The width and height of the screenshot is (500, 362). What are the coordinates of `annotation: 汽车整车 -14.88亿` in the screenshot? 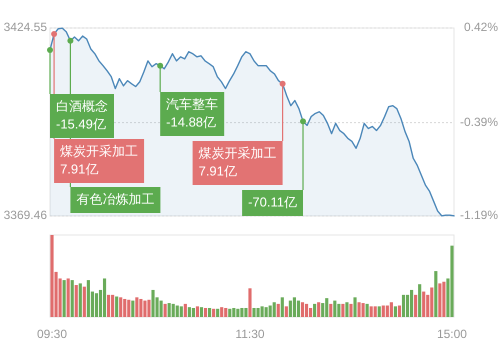 It's located at (192, 113).